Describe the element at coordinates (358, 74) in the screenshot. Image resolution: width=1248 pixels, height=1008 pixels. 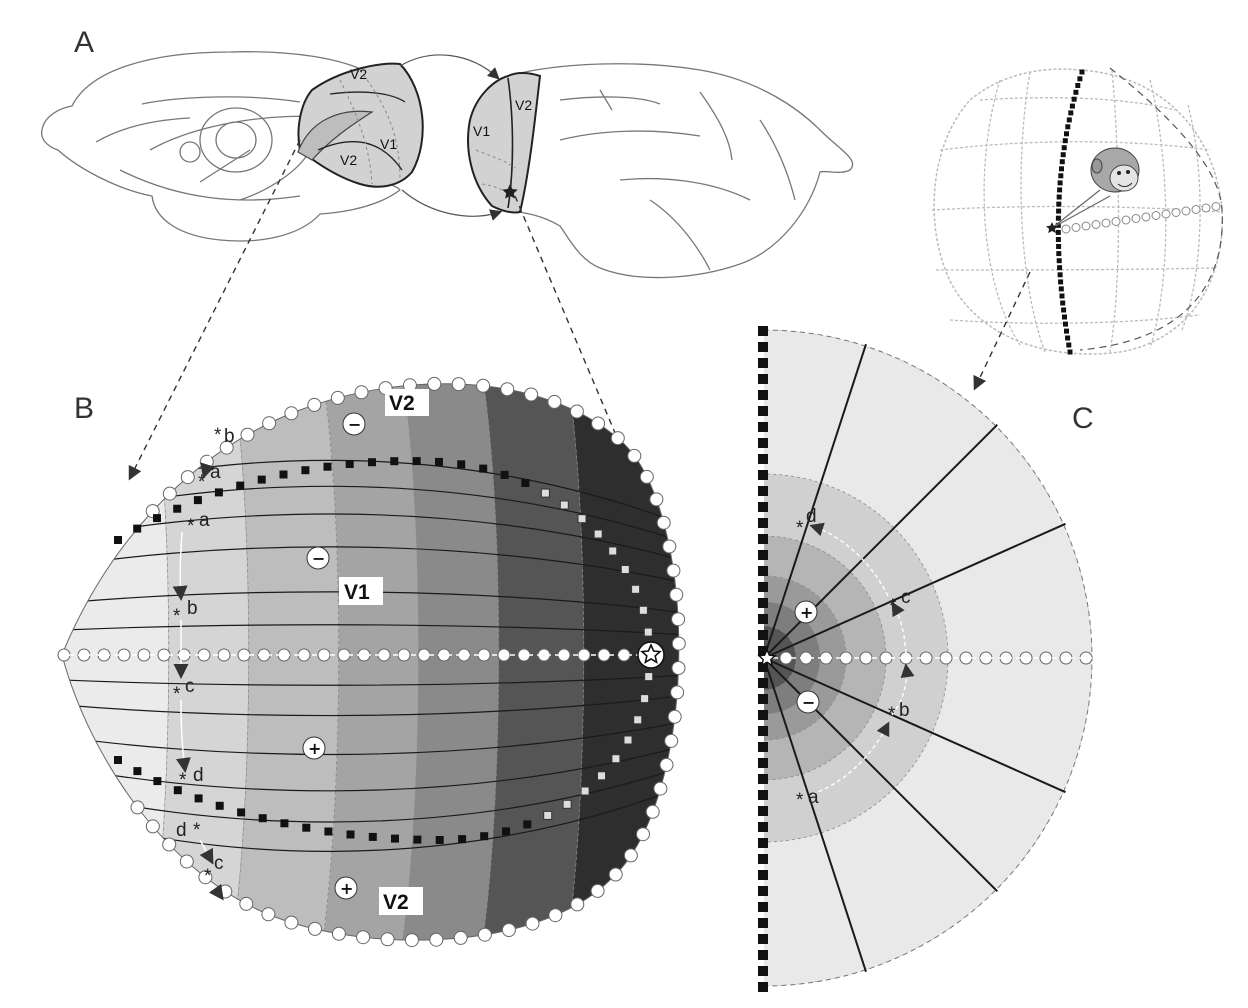
I see `left-v2-top-label: V2` at that location.